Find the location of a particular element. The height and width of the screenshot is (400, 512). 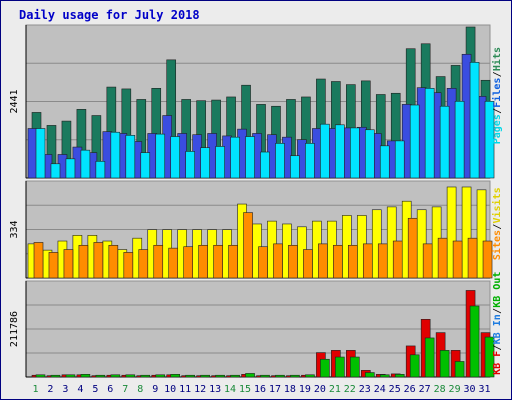

x-tick-label-27: 27 is located at coordinates (425, 389).